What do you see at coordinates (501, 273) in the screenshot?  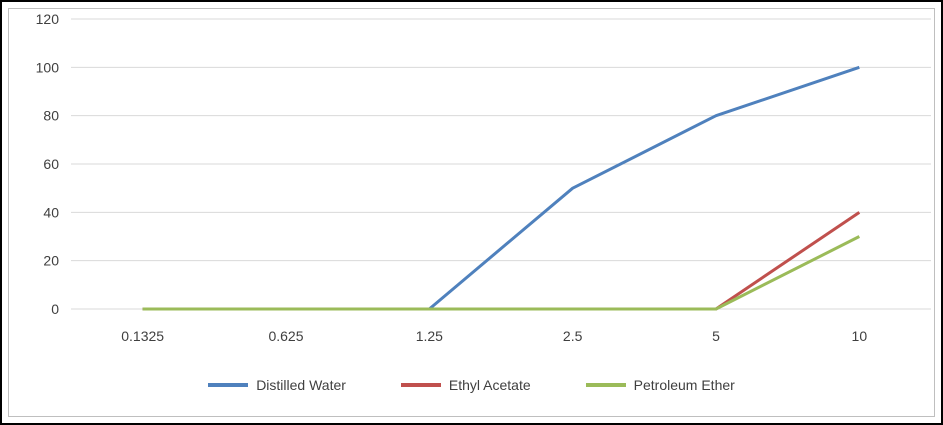 I see `series-line-petroleum-ether` at bounding box center [501, 273].